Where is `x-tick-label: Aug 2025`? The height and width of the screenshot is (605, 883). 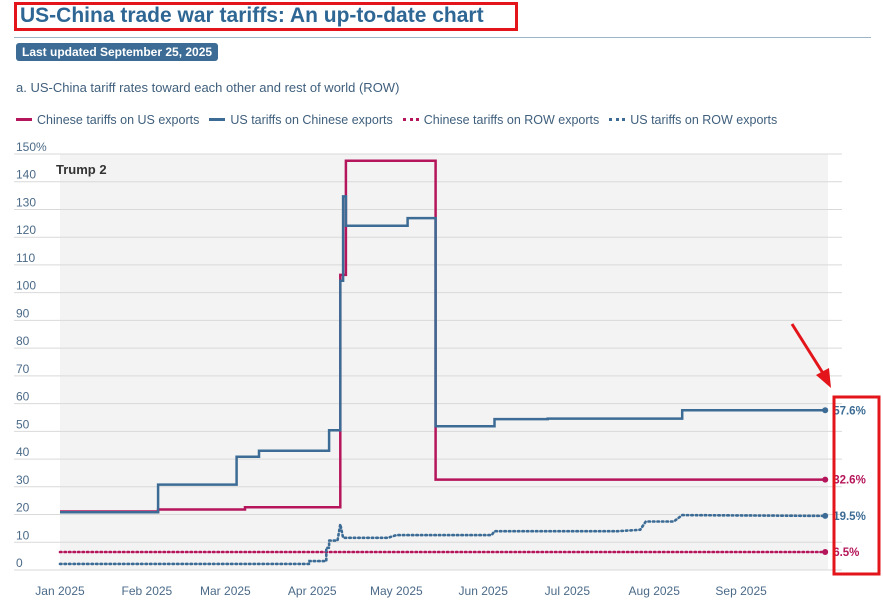 x-tick-label: Aug 2025 is located at coordinates (655, 591).